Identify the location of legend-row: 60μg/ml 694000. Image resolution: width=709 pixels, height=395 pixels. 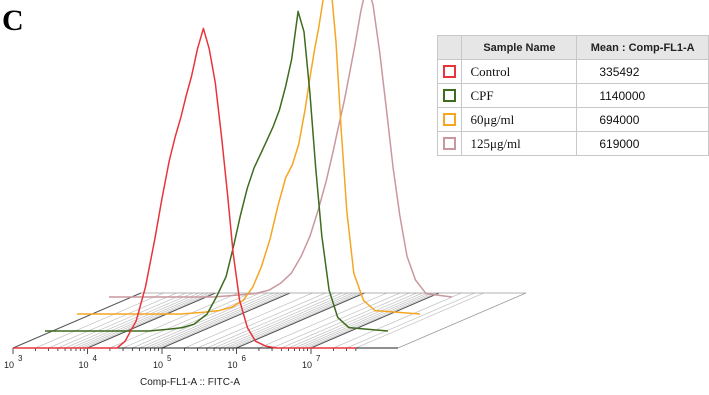
(572, 119).